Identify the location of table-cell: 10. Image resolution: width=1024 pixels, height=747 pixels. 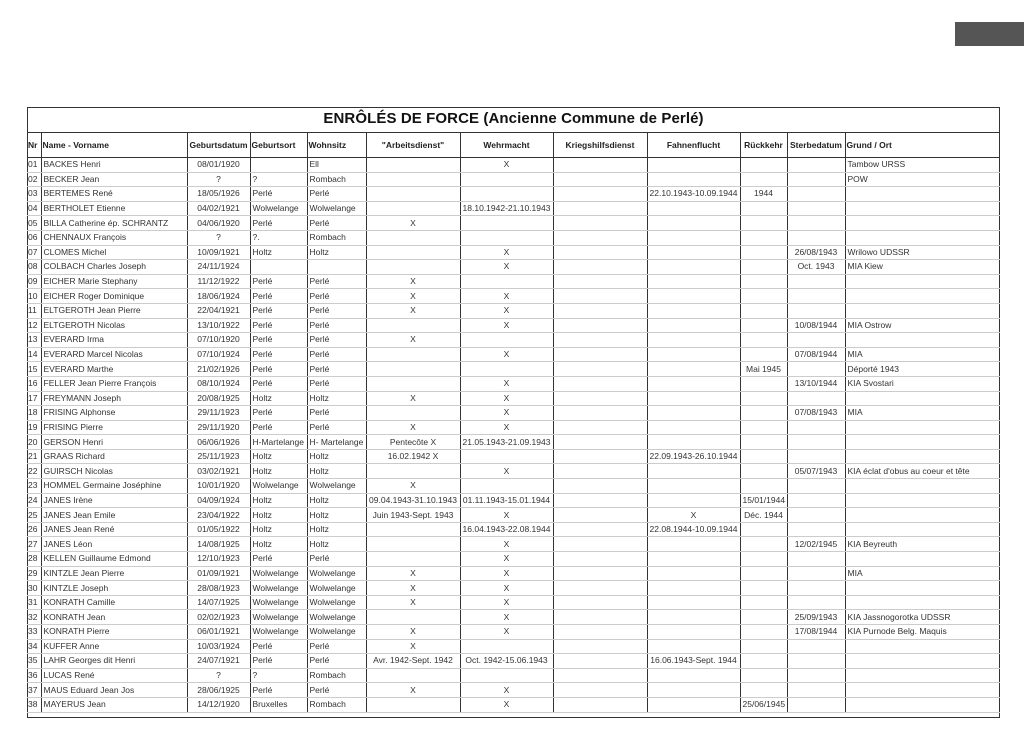
(34, 296).